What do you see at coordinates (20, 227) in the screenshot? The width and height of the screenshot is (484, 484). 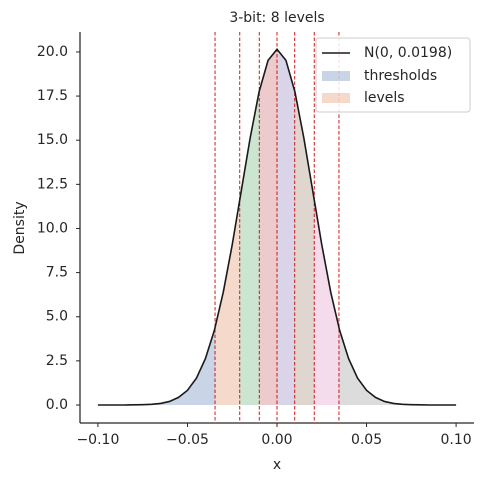 I see `y-axis-label: Density` at bounding box center [20, 227].